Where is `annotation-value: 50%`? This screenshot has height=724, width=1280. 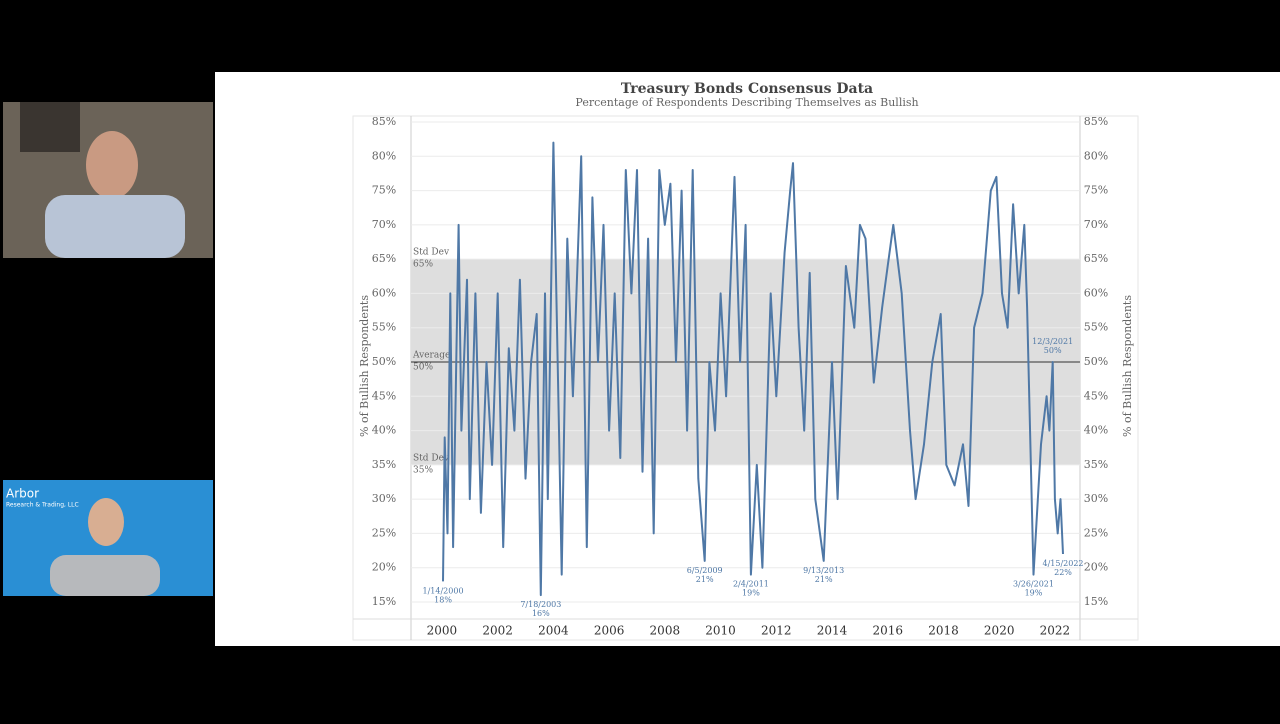 annotation-value: 50% is located at coordinates (1053, 350).